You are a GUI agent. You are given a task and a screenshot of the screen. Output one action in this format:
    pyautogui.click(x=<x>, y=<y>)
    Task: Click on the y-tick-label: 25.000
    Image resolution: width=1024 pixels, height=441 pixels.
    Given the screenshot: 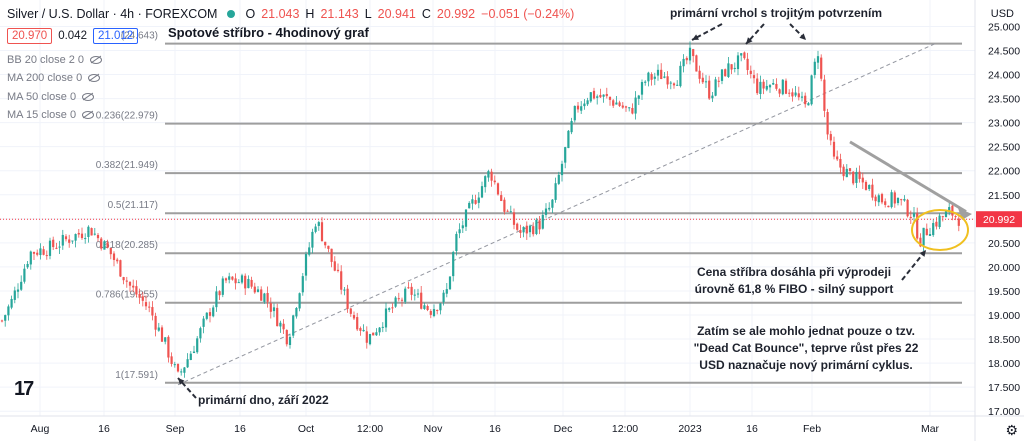 What is the action you would take?
    pyautogui.click(x=1004, y=27)
    